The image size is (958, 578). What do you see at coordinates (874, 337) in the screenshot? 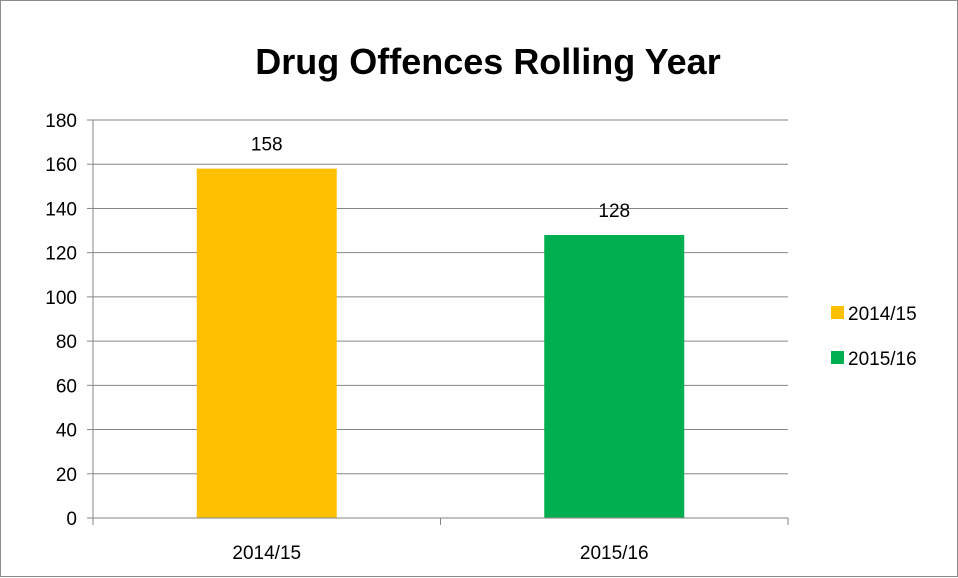
I see `legend: 2014/15 2015/16` at bounding box center [874, 337].